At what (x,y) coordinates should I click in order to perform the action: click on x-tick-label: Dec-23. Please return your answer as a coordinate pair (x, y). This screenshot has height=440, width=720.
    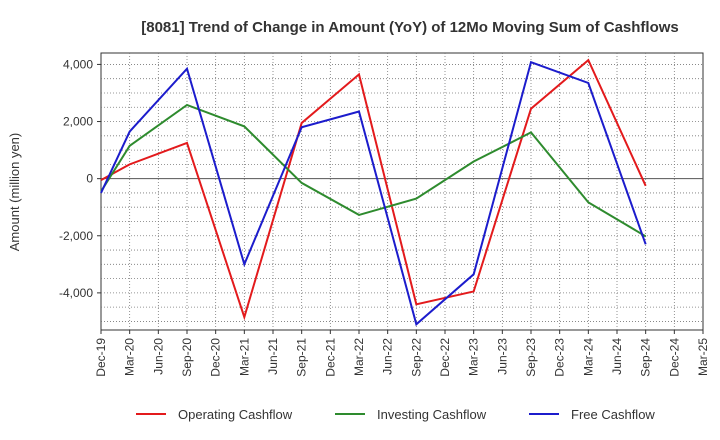
    Looking at the image, I should click on (560, 357).